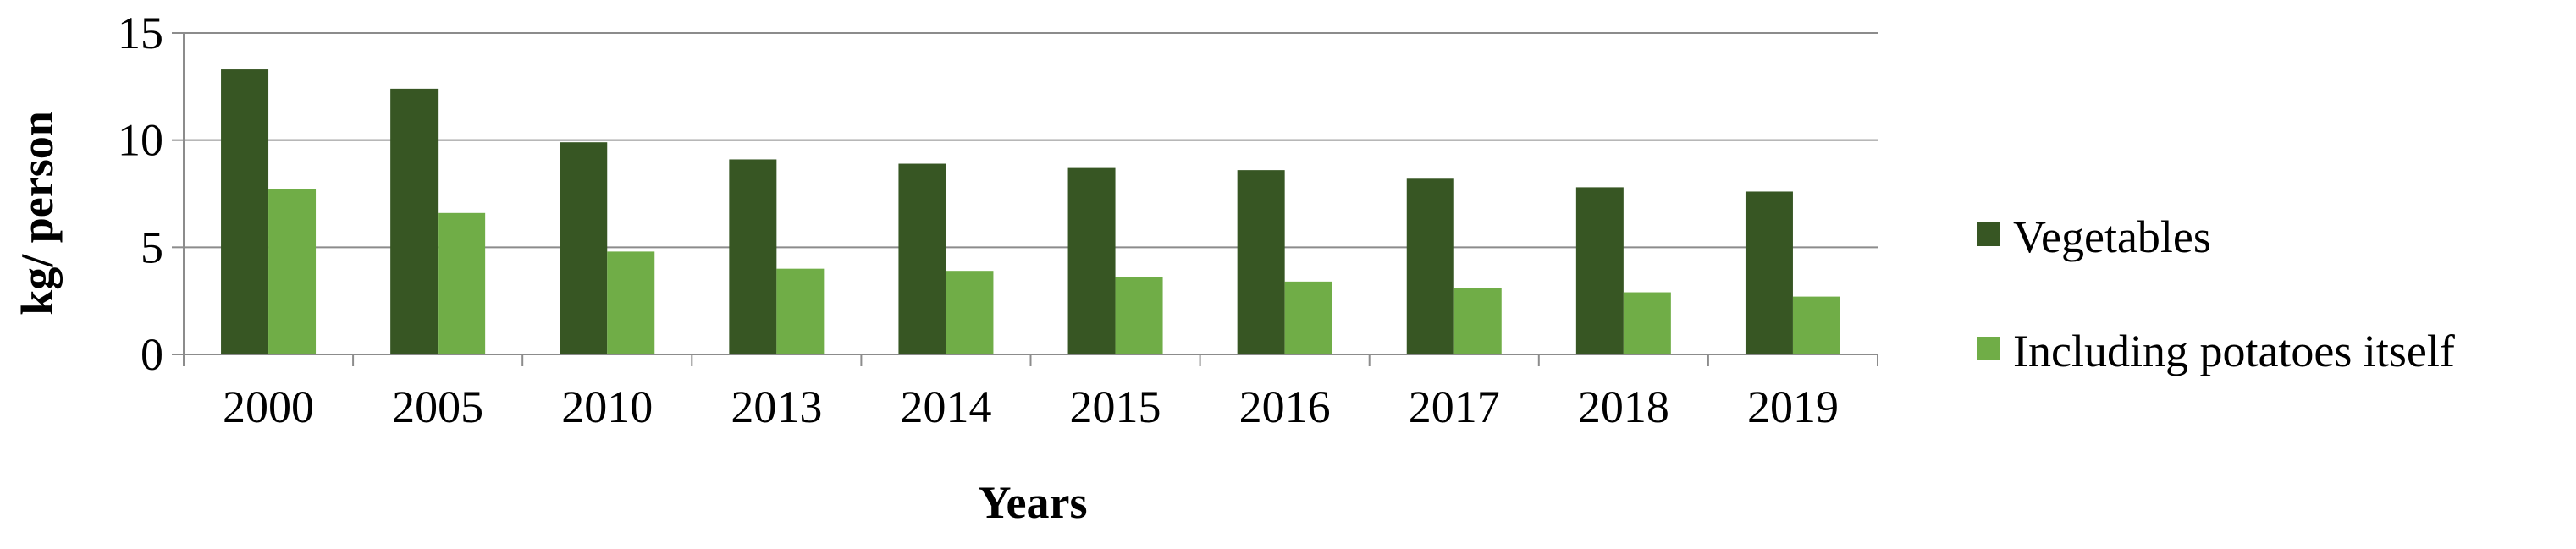 The image size is (2576, 549). What do you see at coordinates (1430, 266) in the screenshot?
I see `bar-vegetables-2017` at bounding box center [1430, 266].